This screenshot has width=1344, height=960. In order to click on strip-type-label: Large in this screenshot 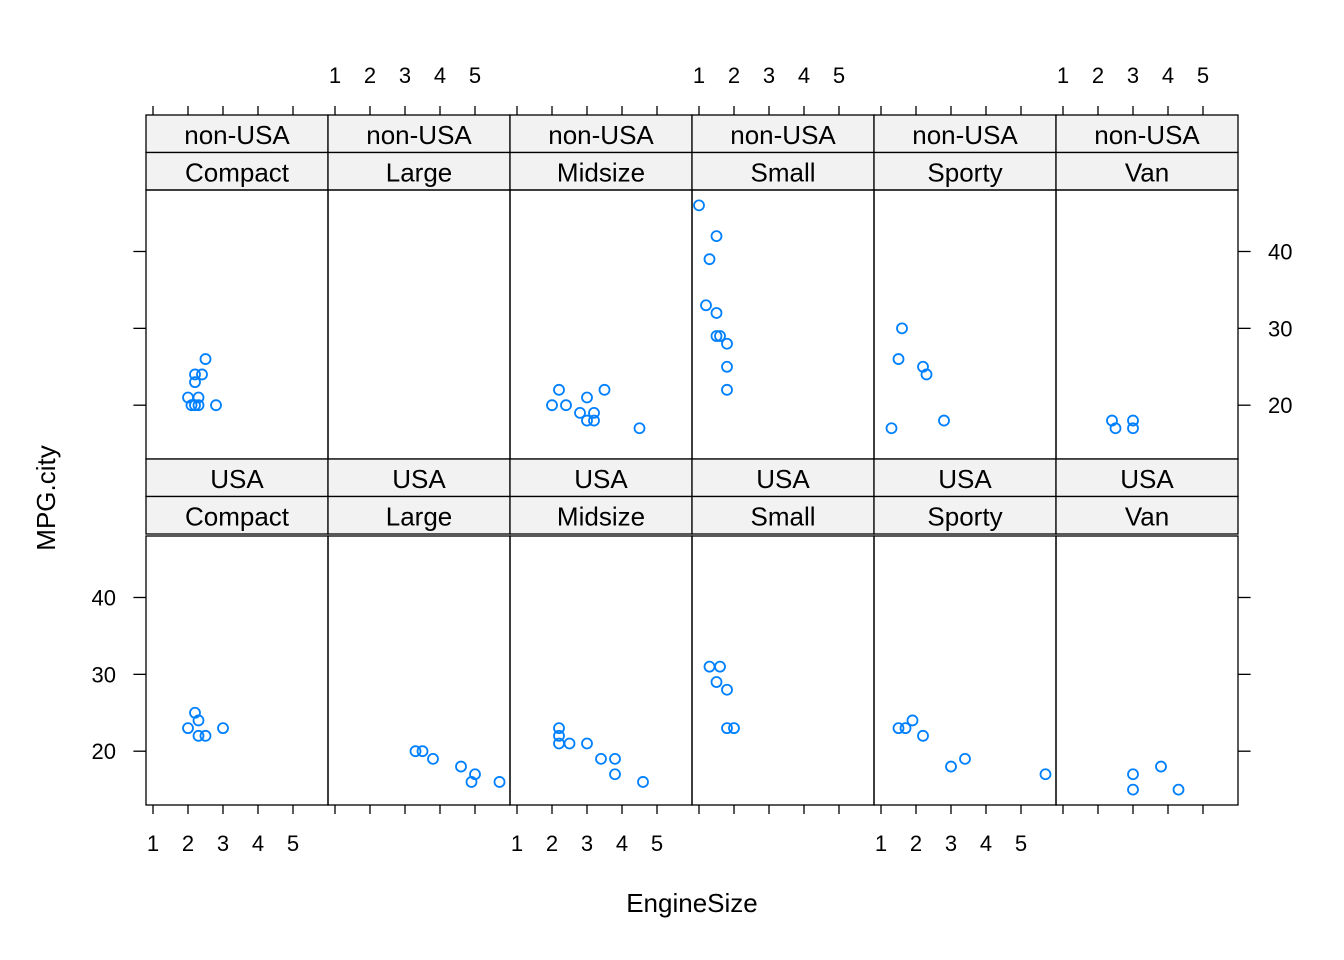, I will do `click(419, 517)`.